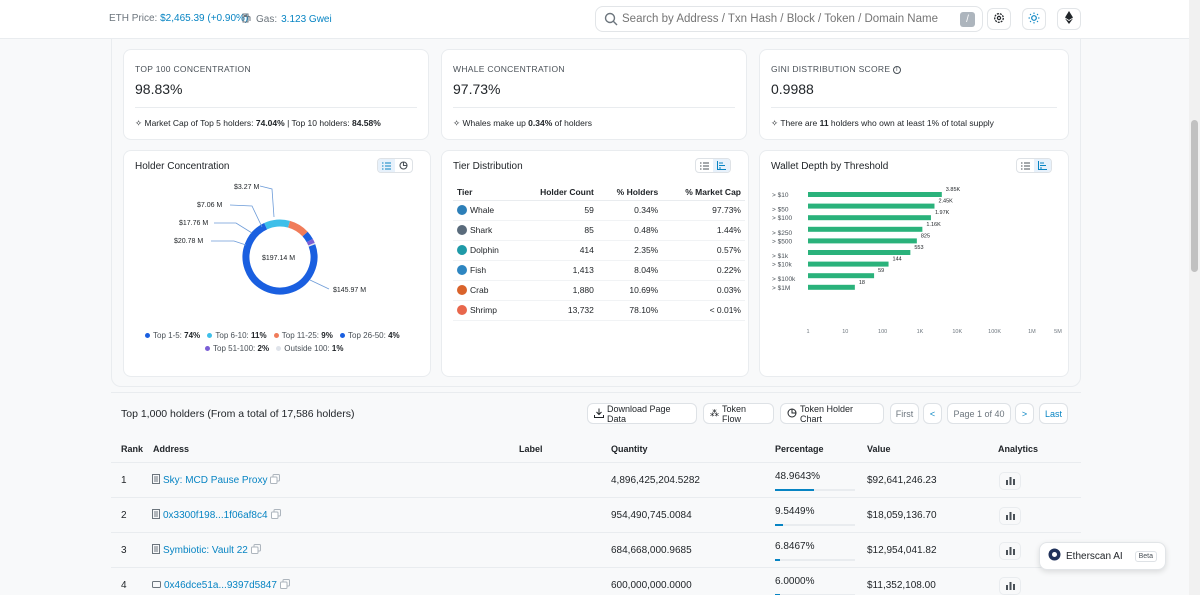 This screenshot has width=1200, height=595. Describe the element at coordinates (477, 89) in the screenshot. I see `stat-value: 97.73%` at that location.